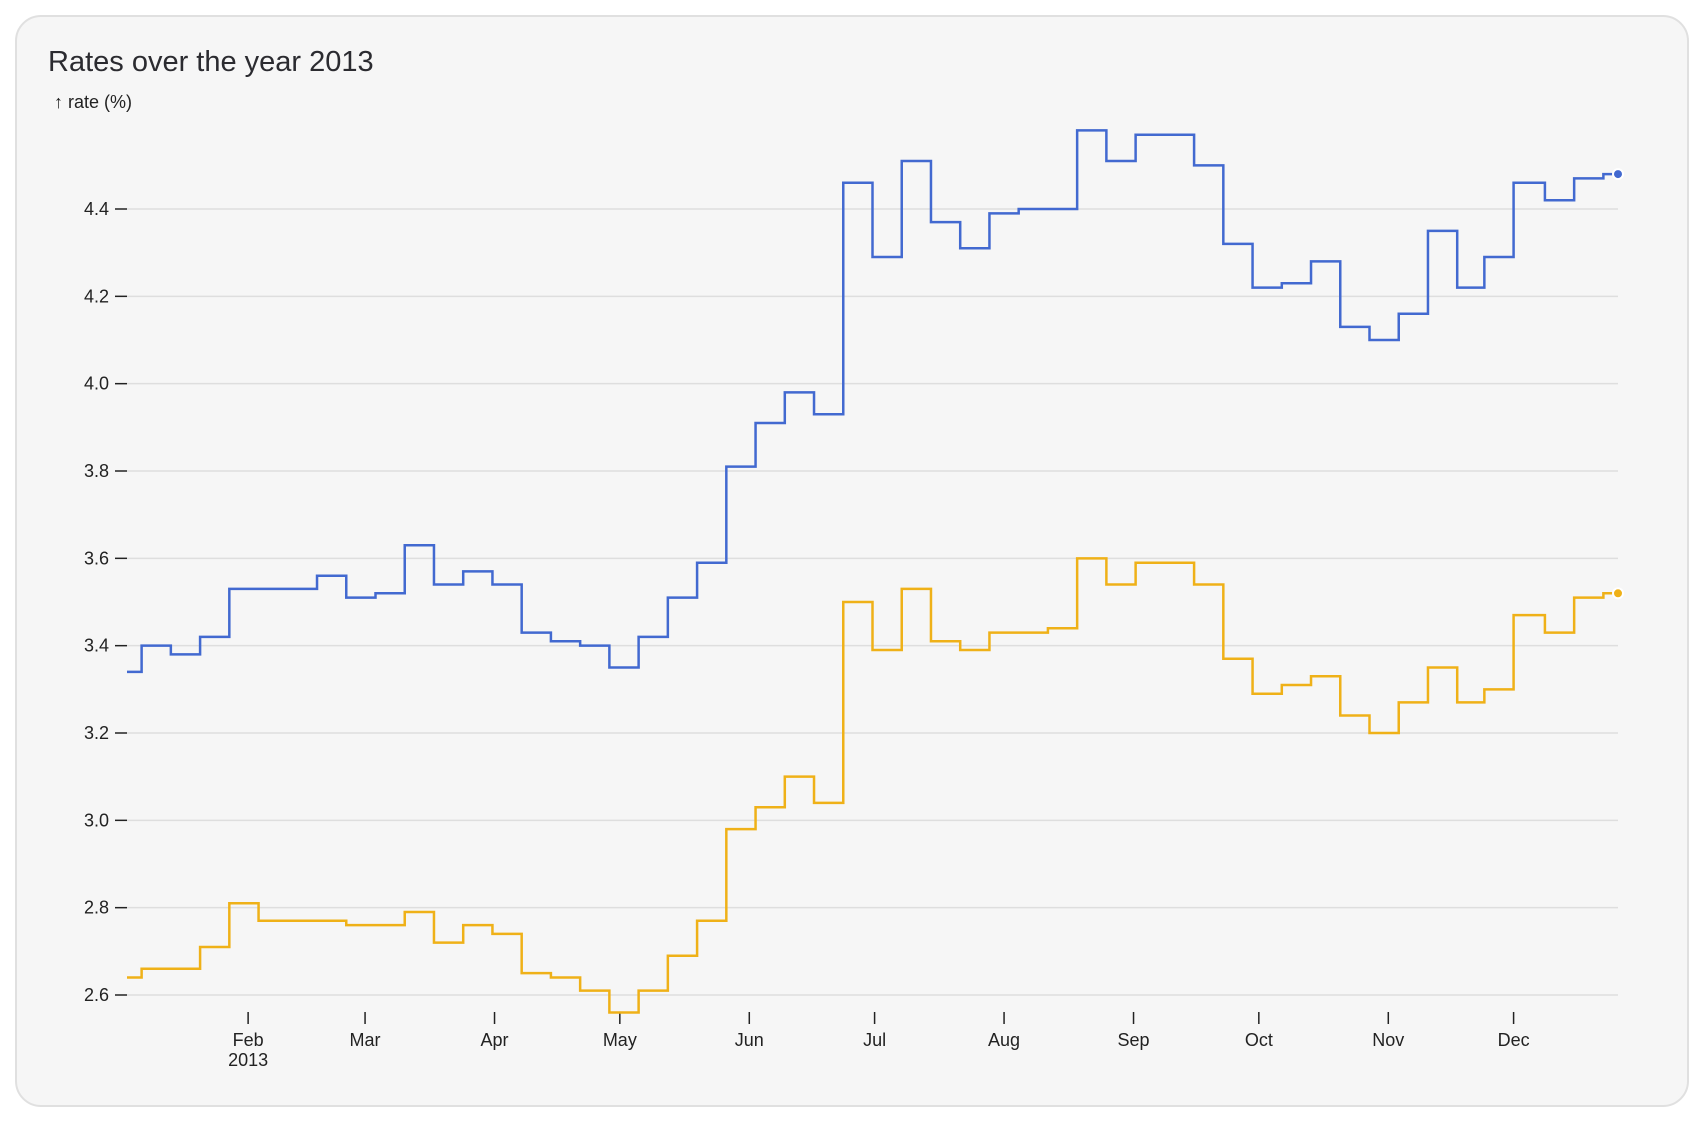  Describe the element at coordinates (96, 995) in the screenshot. I see `y-tick-label: 2.6` at that location.